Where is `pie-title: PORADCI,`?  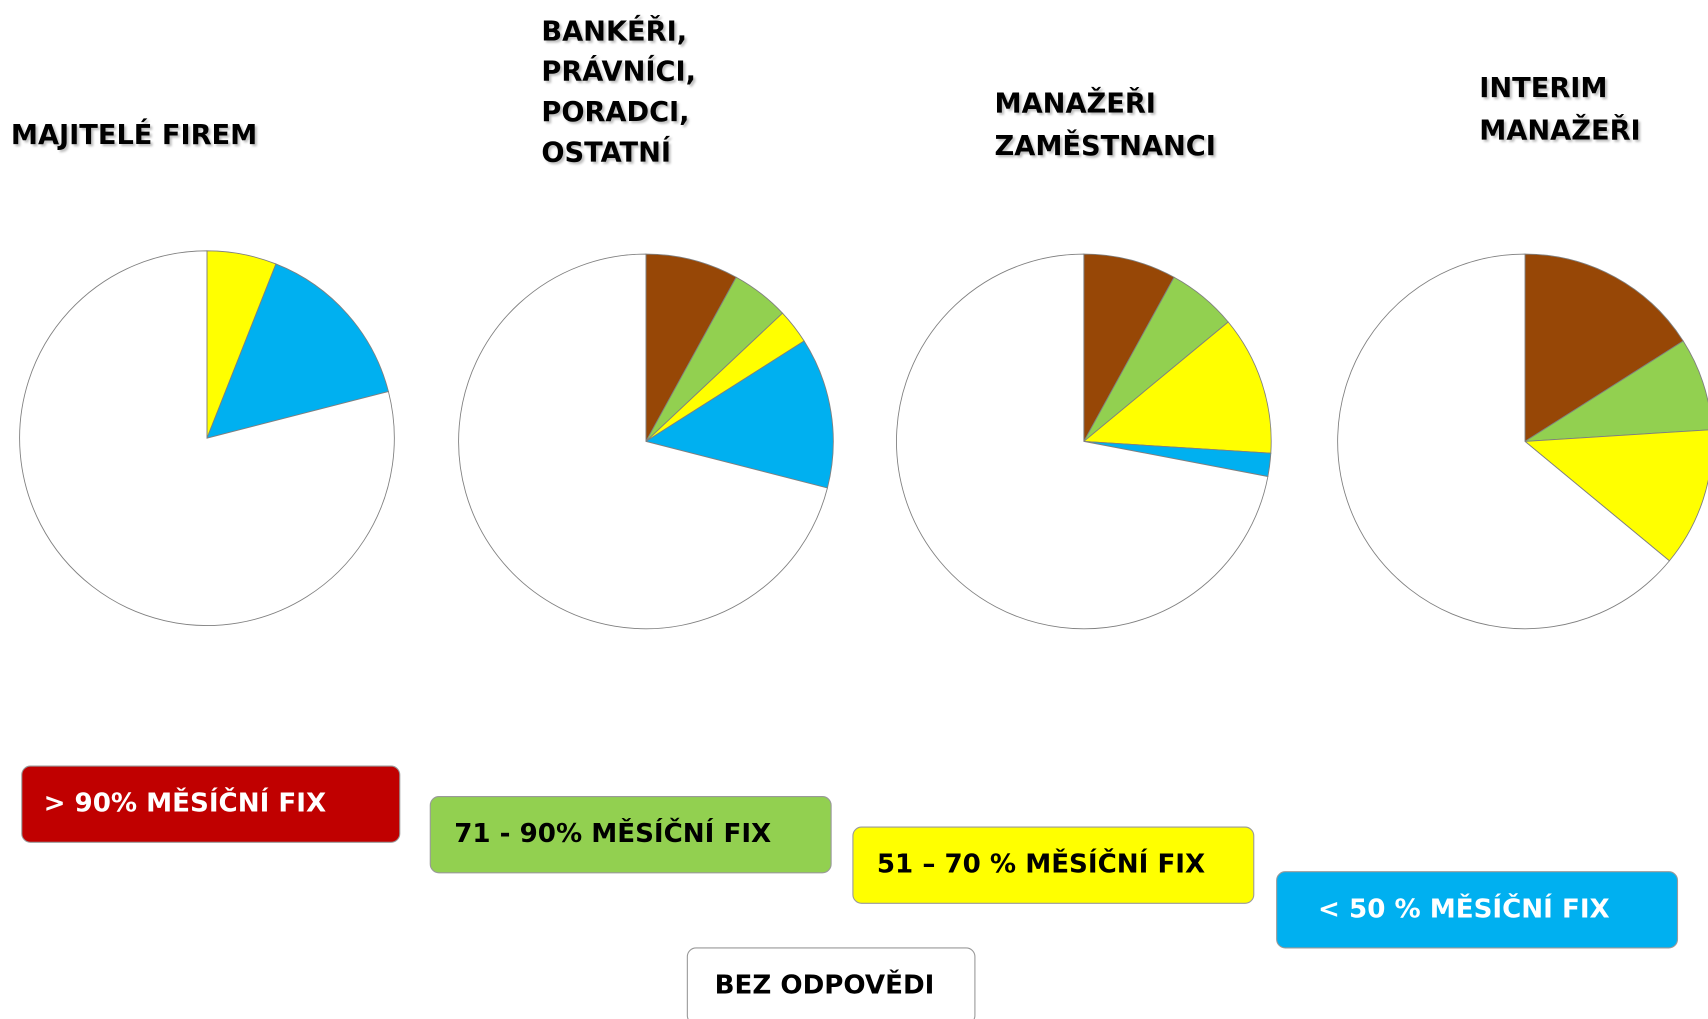
pie-title: PORADCI, is located at coordinates (615, 112).